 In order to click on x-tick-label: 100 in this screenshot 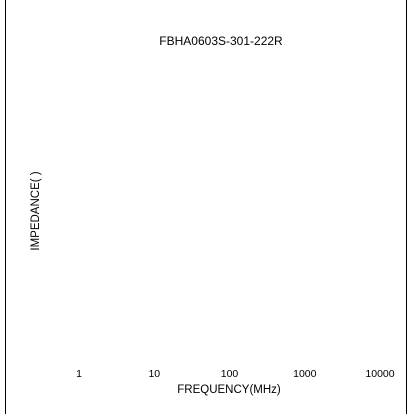, I will do `click(230, 374)`.